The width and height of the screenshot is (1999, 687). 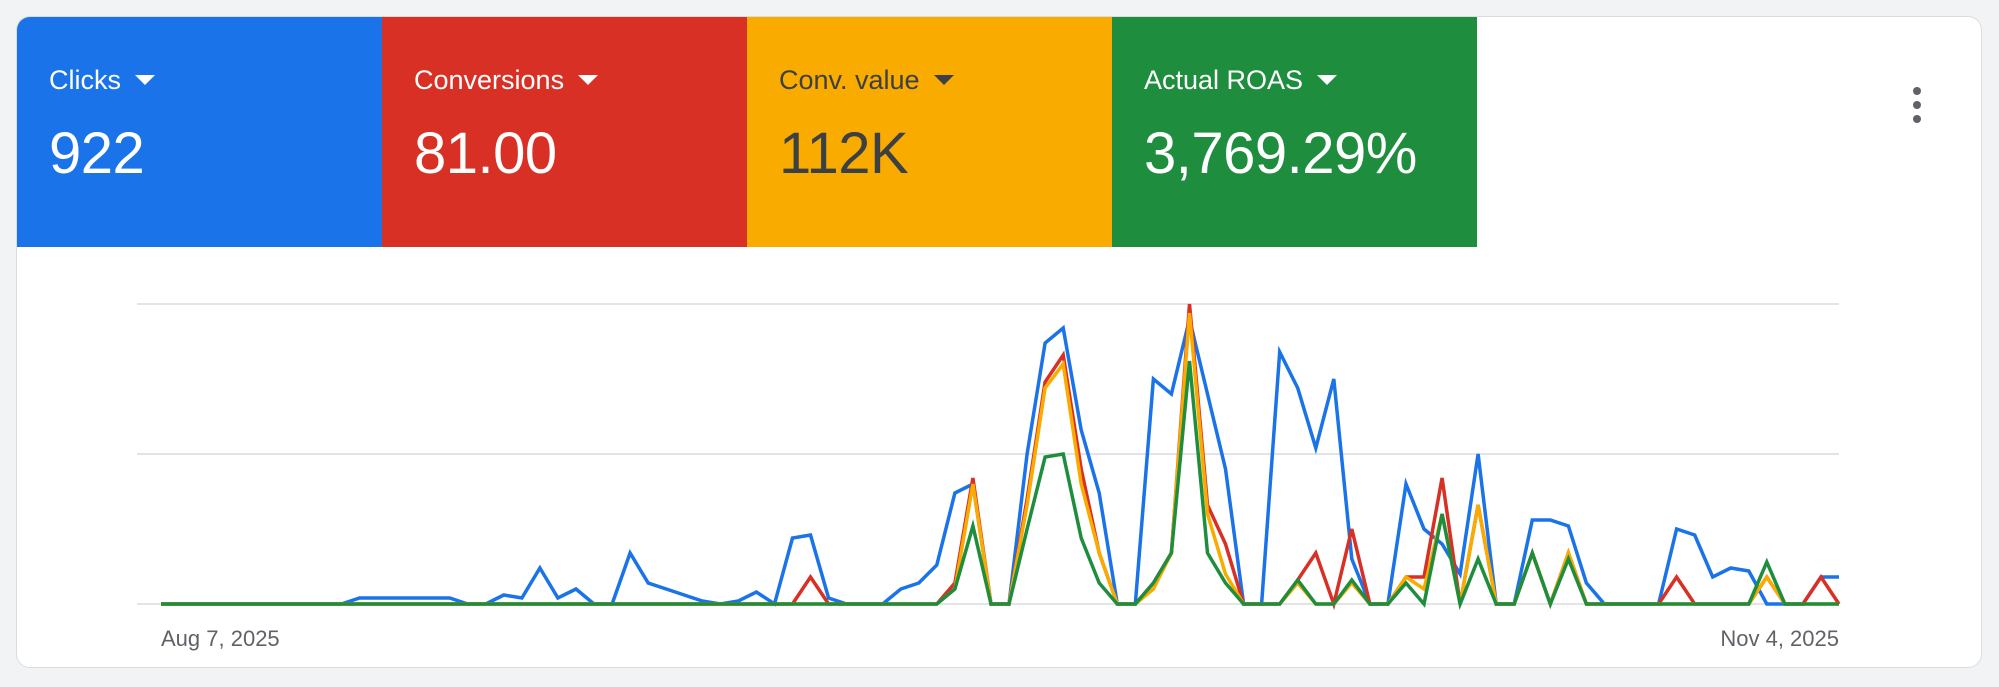 I want to click on metric-value-conv-value: 112K, so click(x=844, y=153).